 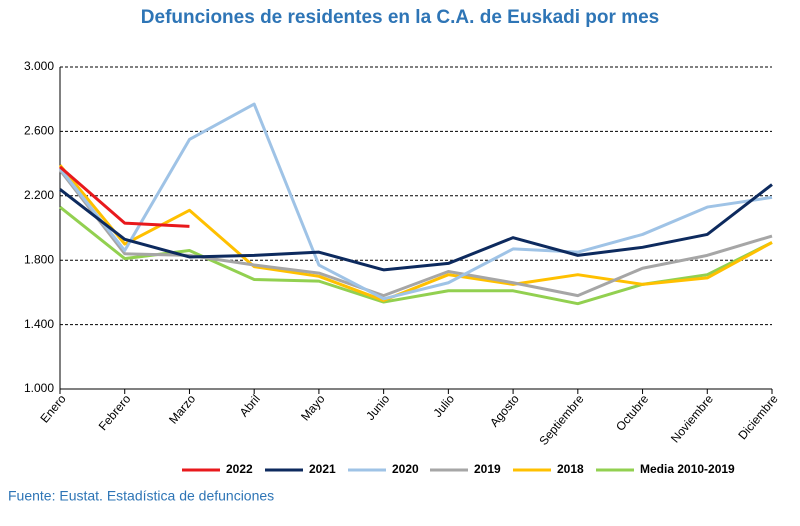 What do you see at coordinates (313, 408) in the screenshot?
I see `x-tick-label: Mayo` at bounding box center [313, 408].